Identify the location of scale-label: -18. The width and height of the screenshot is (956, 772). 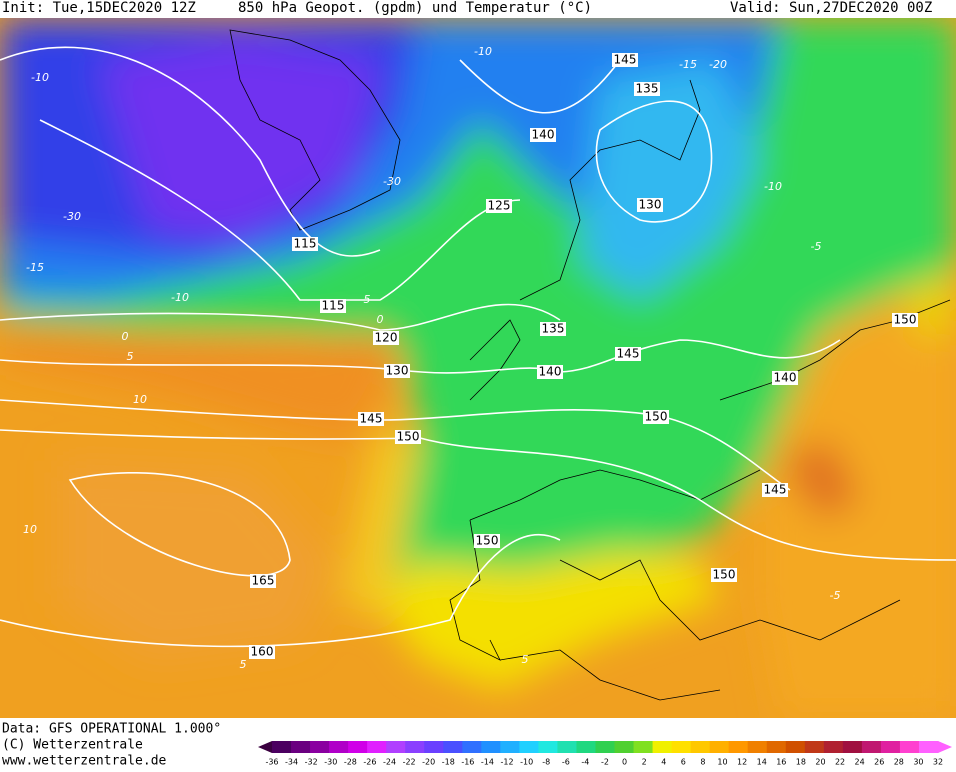
(448, 762).